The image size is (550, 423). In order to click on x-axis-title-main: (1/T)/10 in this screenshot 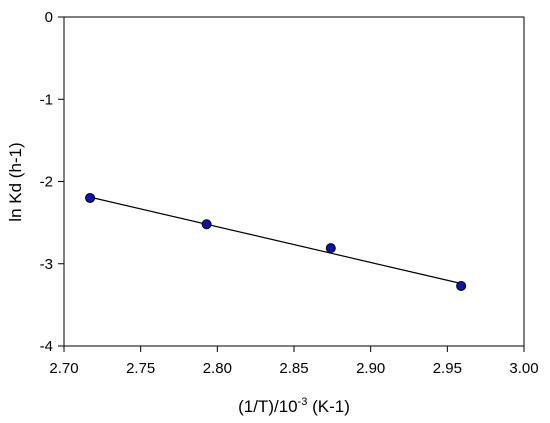, I will do `click(268, 406)`.